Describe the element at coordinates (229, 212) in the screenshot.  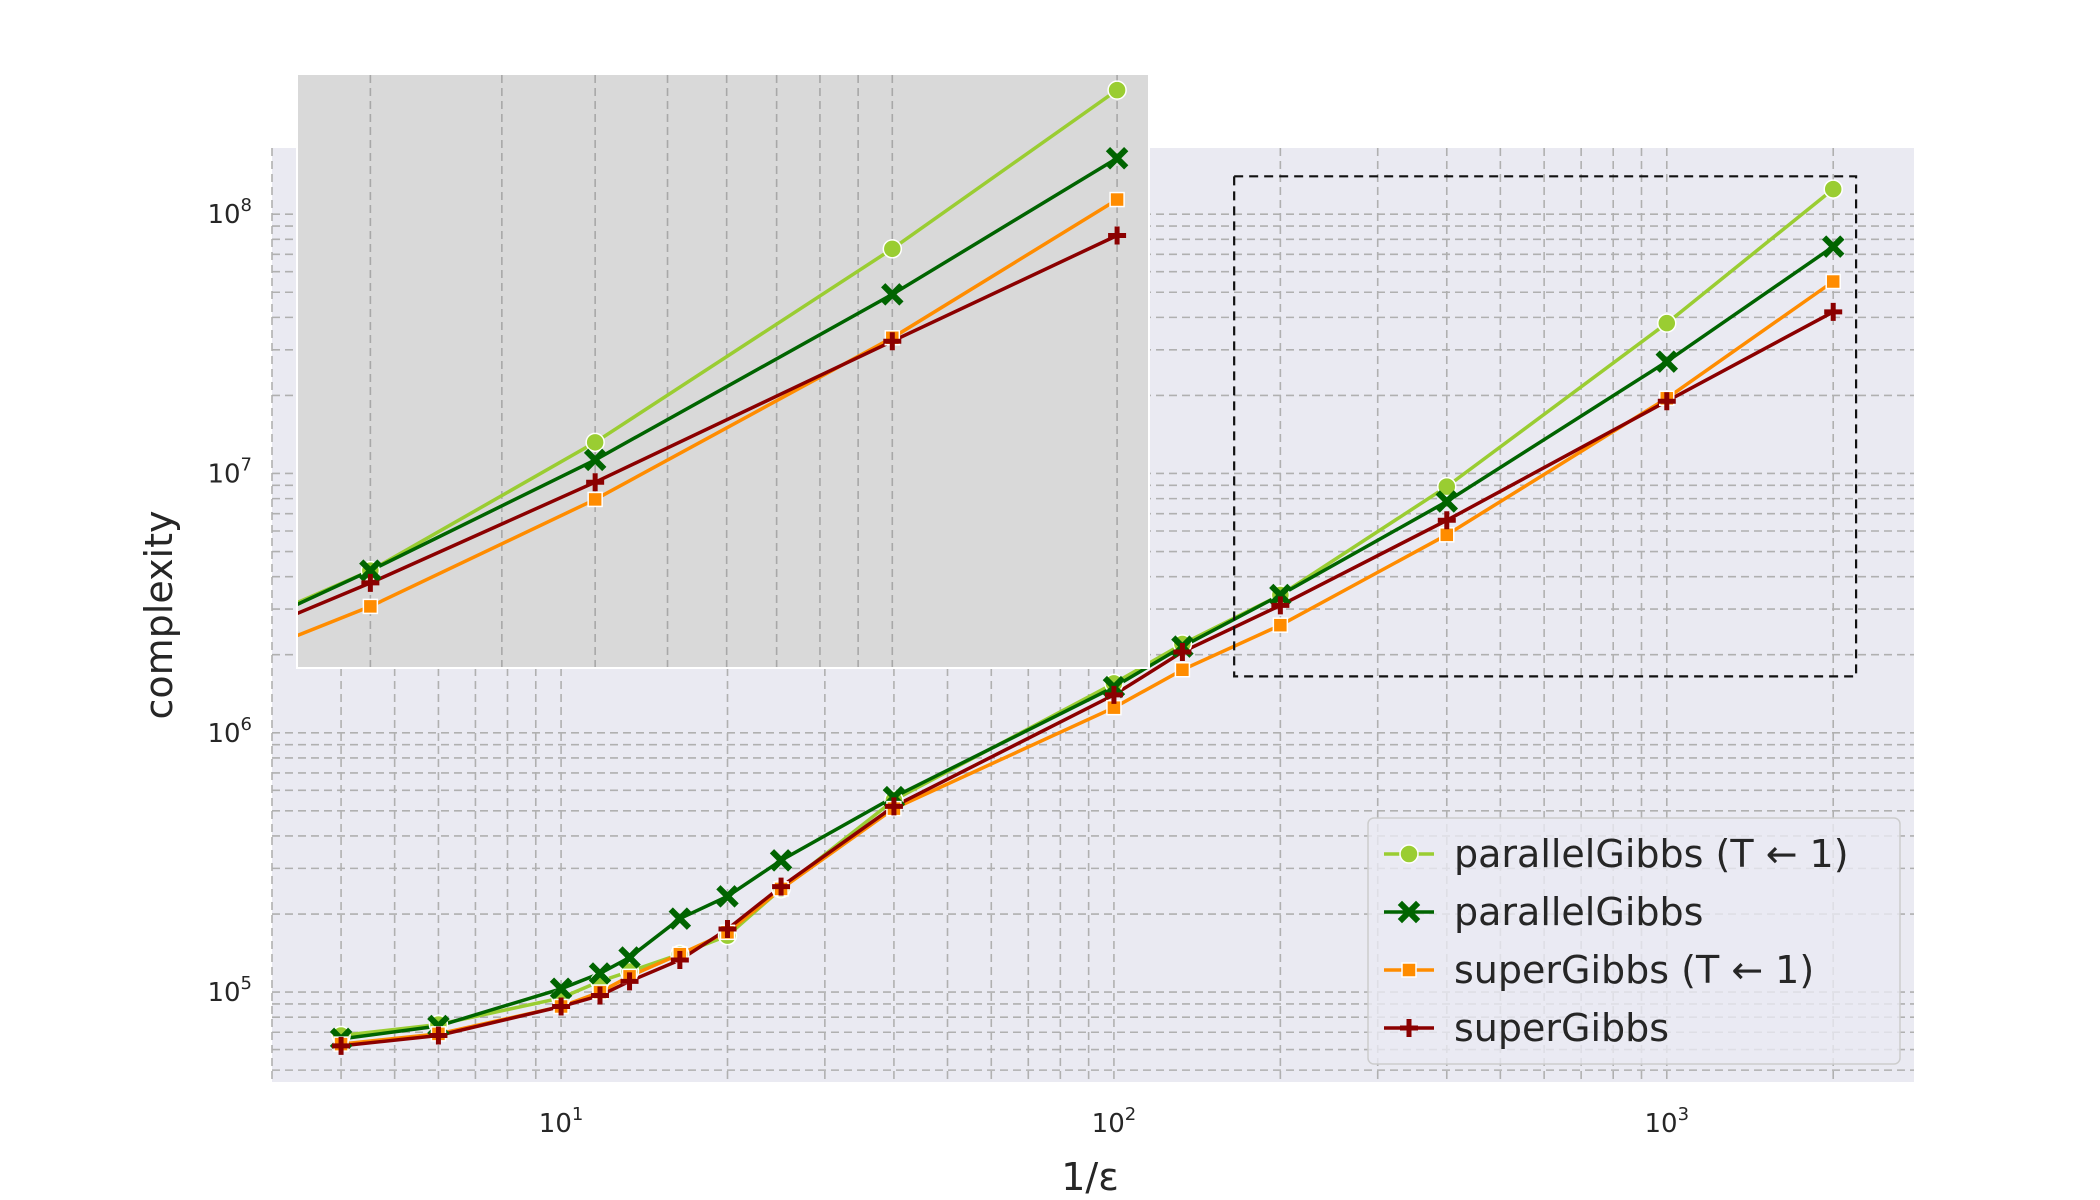
I see `y-tick-label: 10⁸` at that location.